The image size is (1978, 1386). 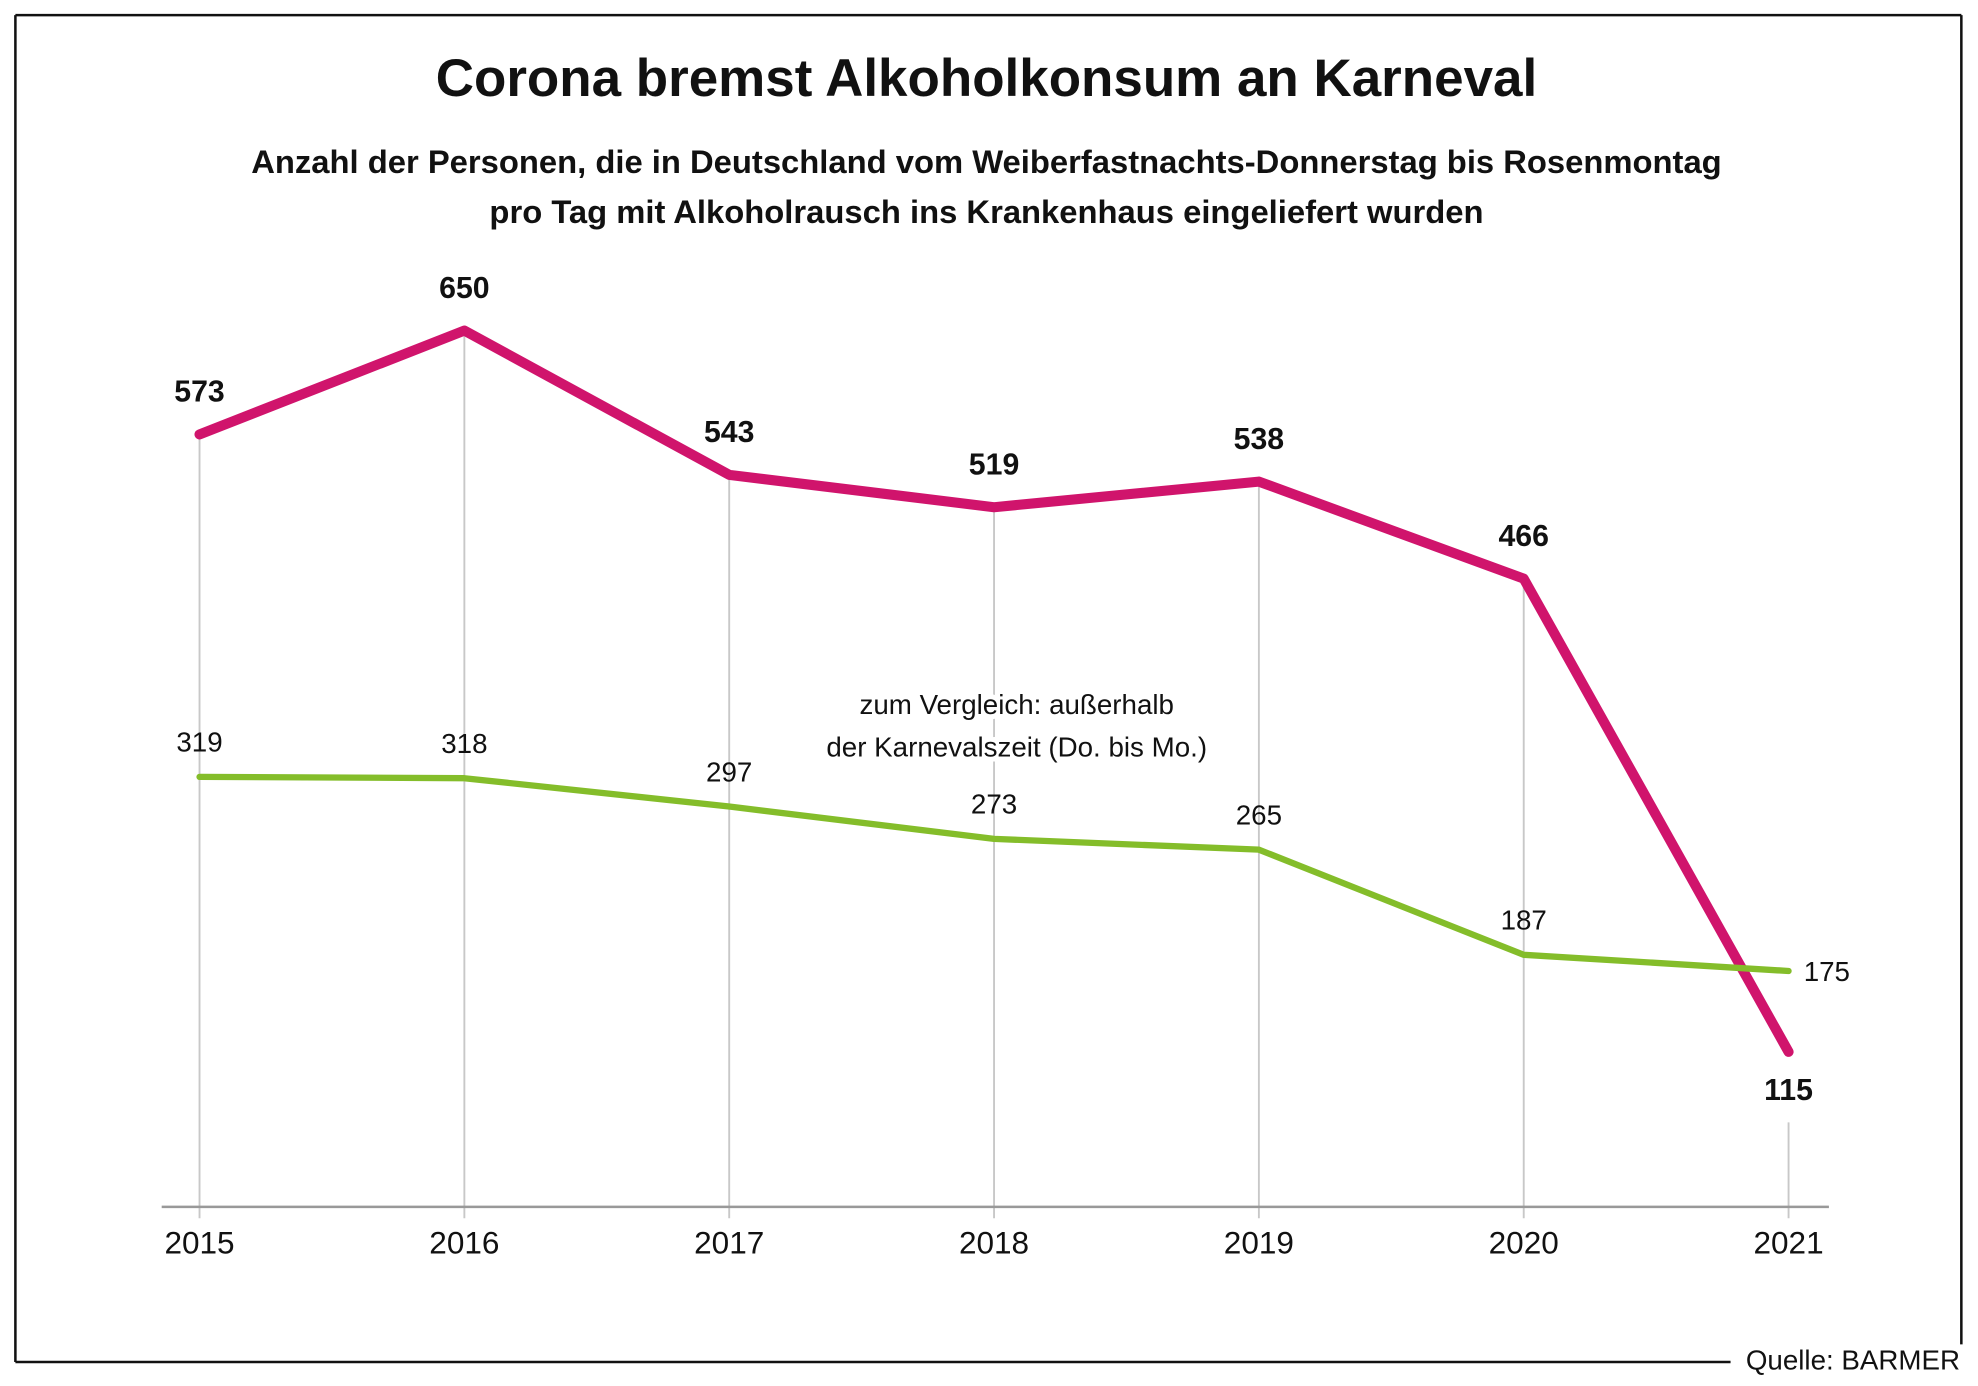 What do you see at coordinates (1259, 439) in the screenshot?
I see `data-label: 538` at bounding box center [1259, 439].